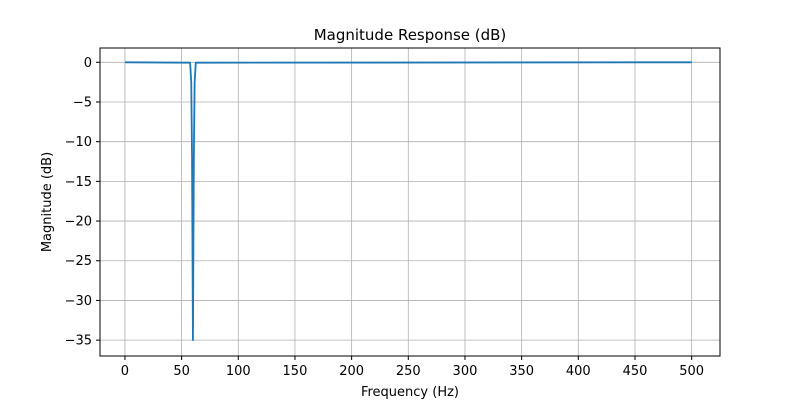 The height and width of the screenshot is (400, 800). What do you see at coordinates (691, 371) in the screenshot?
I see `x-tick-label: 500` at bounding box center [691, 371].